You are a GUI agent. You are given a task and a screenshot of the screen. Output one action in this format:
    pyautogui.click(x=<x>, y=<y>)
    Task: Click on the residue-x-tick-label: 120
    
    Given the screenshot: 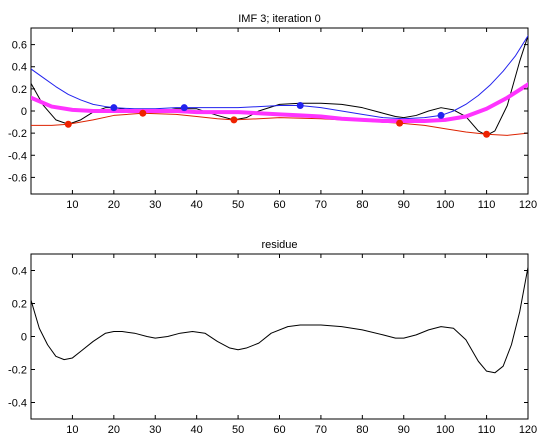 What is the action you would take?
    pyautogui.click(x=528, y=430)
    